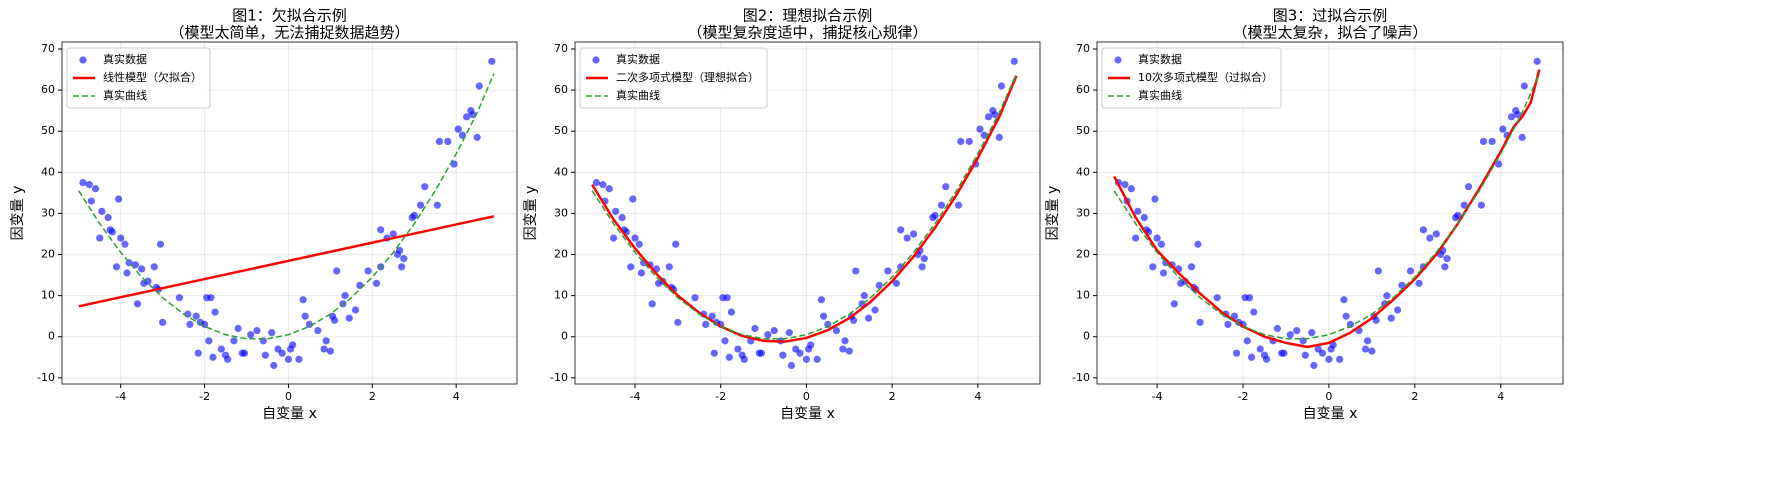 The width and height of the screenshot is (1790, 489). Describe the element at coordinates (1243, 396) in the screenshot. I see `x-tick-label: -2` at that location.